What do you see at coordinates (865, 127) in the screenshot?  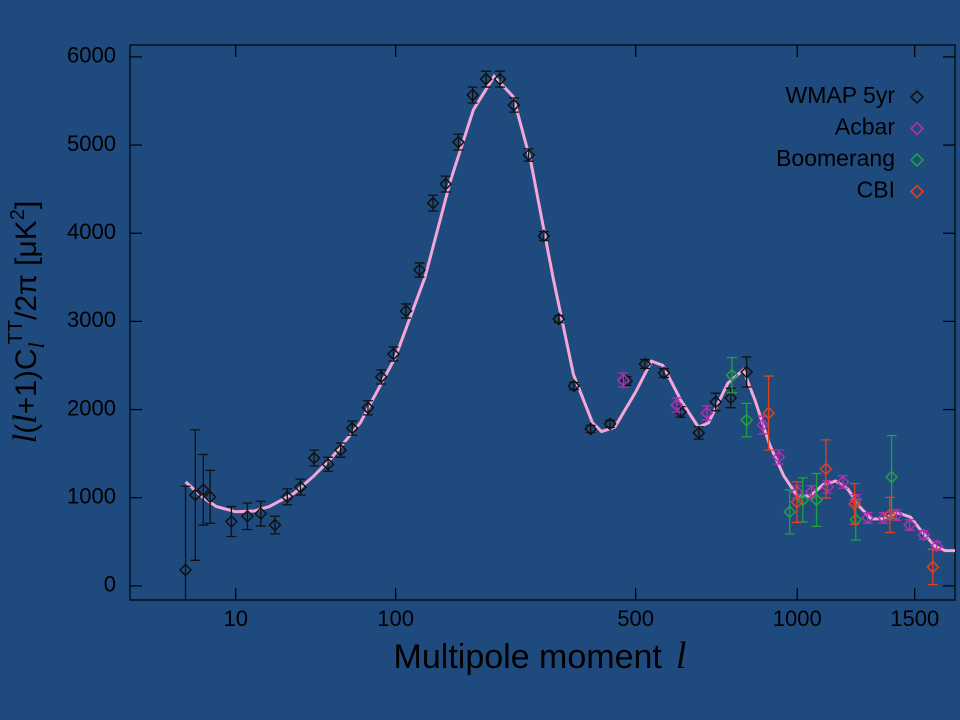 I see `legend-label: Acbar` at bounding box center [865, 127].